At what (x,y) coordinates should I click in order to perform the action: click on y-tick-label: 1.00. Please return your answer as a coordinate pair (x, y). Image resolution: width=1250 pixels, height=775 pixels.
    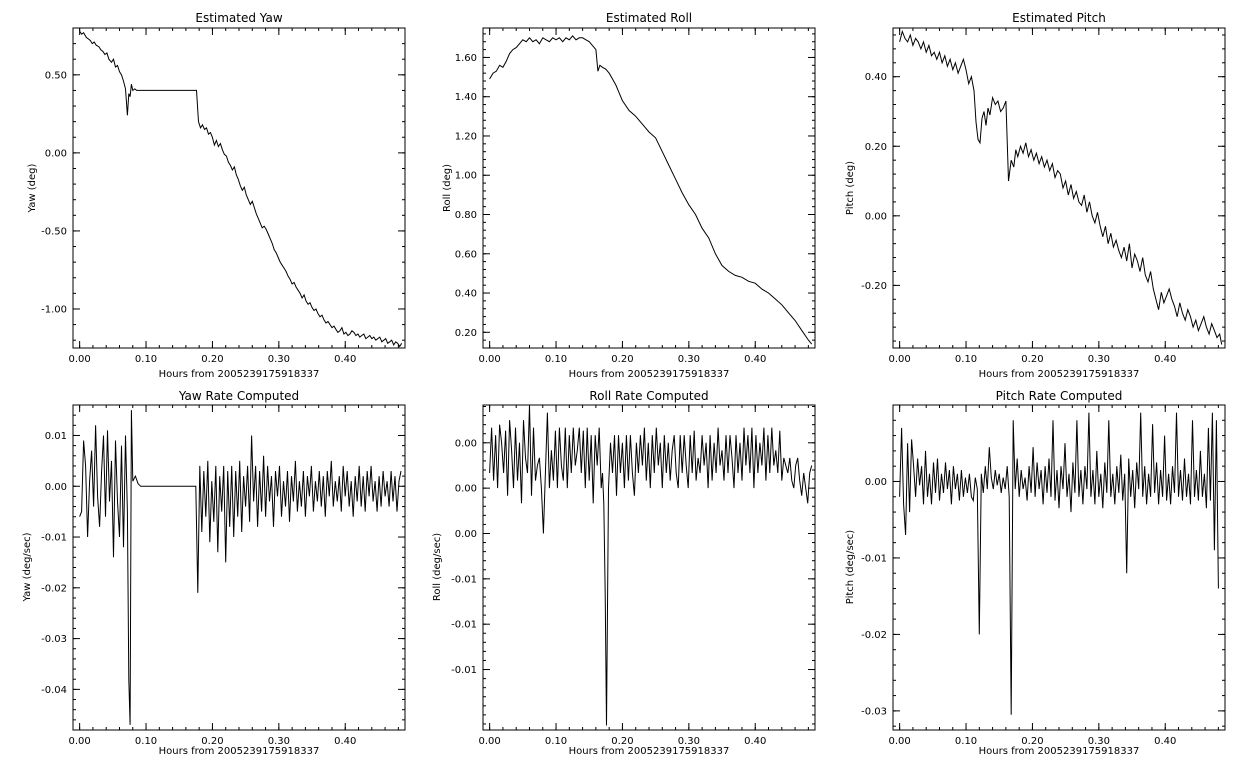
    Looking at the image, I should click on (466, 176).